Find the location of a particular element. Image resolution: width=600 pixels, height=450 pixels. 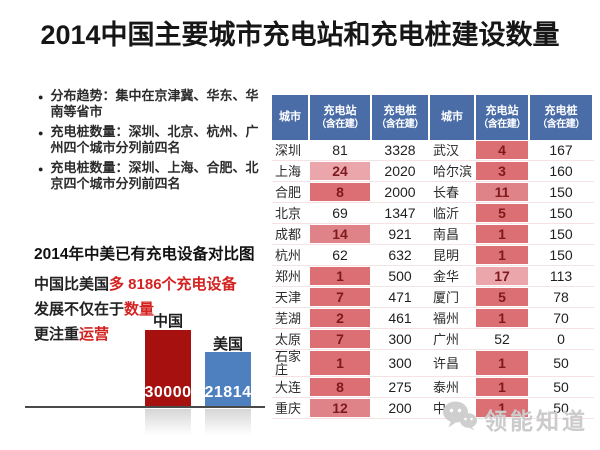

table-row: 成都 14 921 南昌 1 150 is located at coordinates (433, 234).